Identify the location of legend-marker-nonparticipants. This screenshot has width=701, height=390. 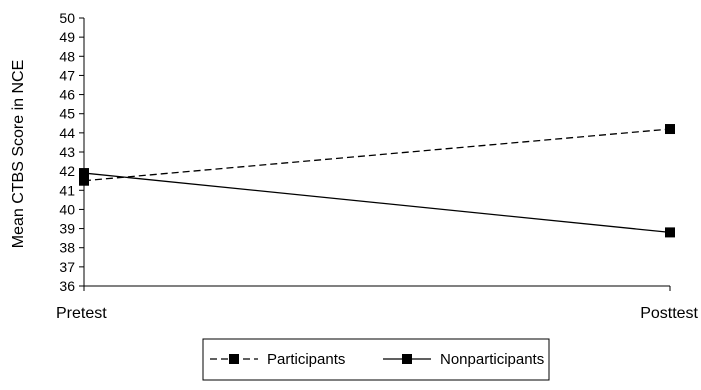
(407, 359).